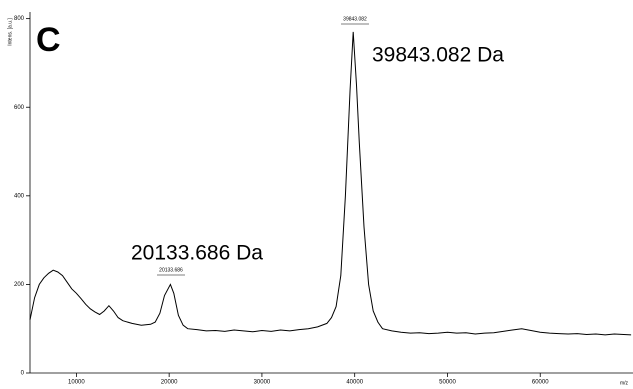 The height and width of the screenshot is (389, 633). Describe the element at coordinates (447, 383) in the screenshot. I see `x-tick-label: 50000` at that location.